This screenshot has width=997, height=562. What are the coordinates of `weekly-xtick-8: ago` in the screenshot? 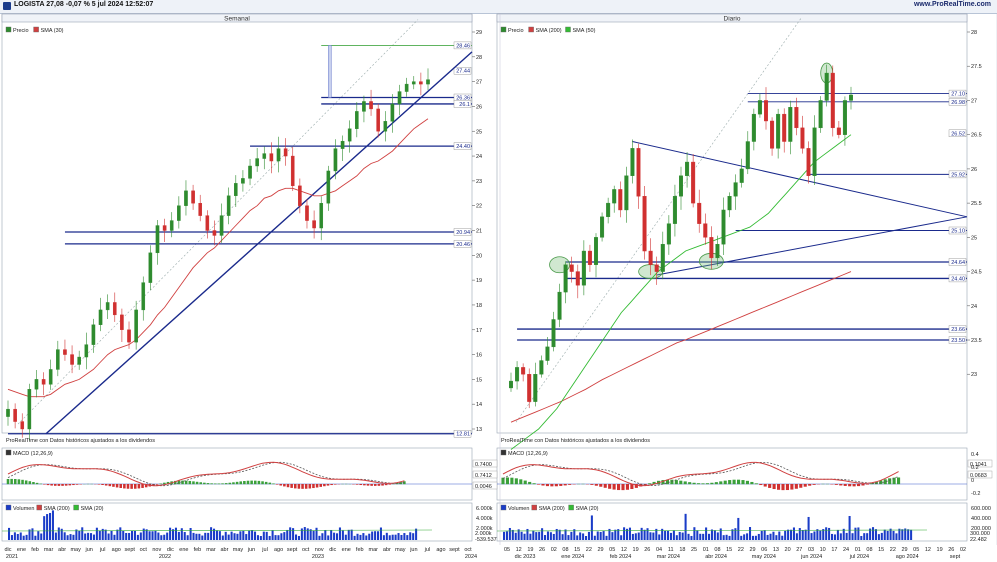 It's located at (116, 550).